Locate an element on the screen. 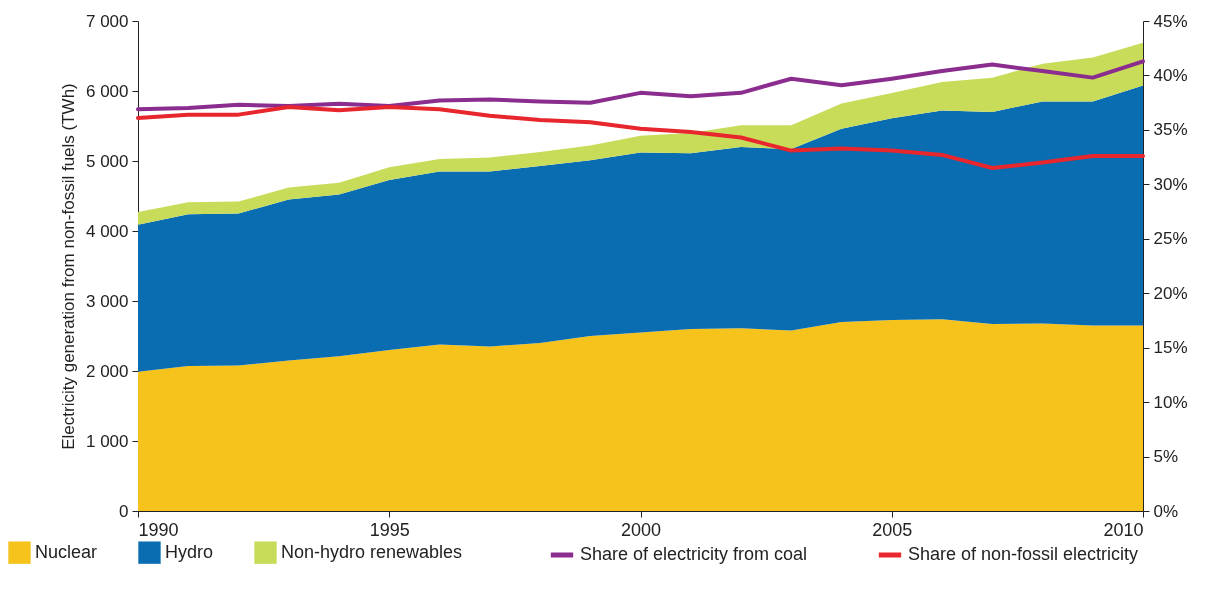  legend-label: Non-hydro renewables is located at coordinates (372, 551).